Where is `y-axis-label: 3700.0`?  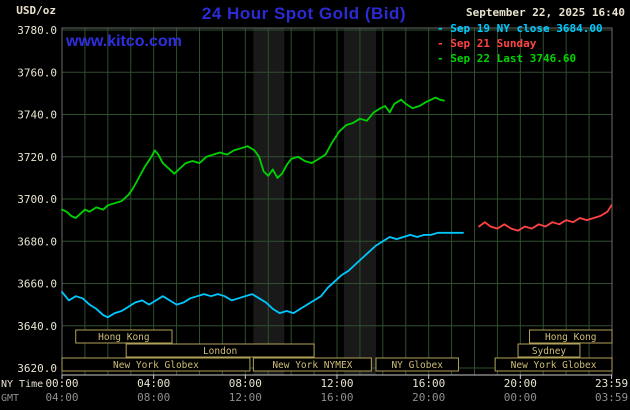 y-axis-label: 3700.0 is located at coordinates (37, 199).